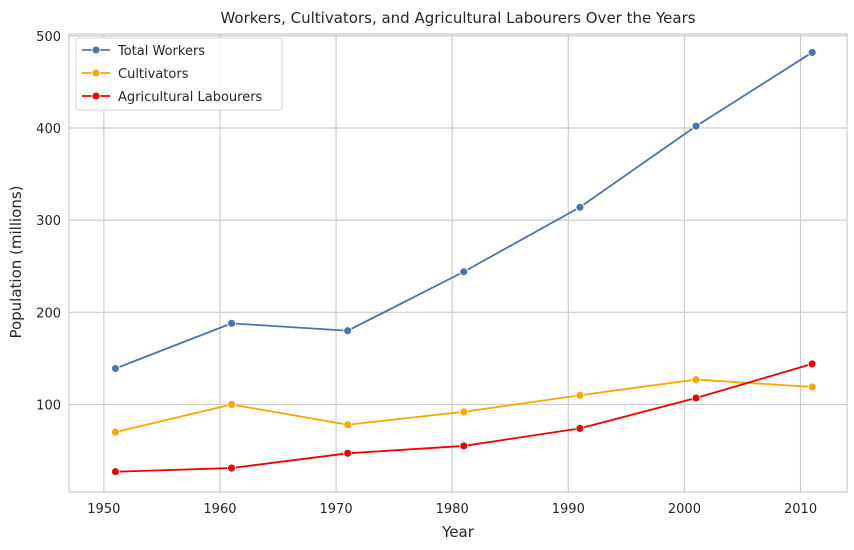 This screenshot has width=854, height=550. Describe the element at coordinates (153, 74) in the screenshot. I see `legend-label-cultivators: Cultivators` at that location.